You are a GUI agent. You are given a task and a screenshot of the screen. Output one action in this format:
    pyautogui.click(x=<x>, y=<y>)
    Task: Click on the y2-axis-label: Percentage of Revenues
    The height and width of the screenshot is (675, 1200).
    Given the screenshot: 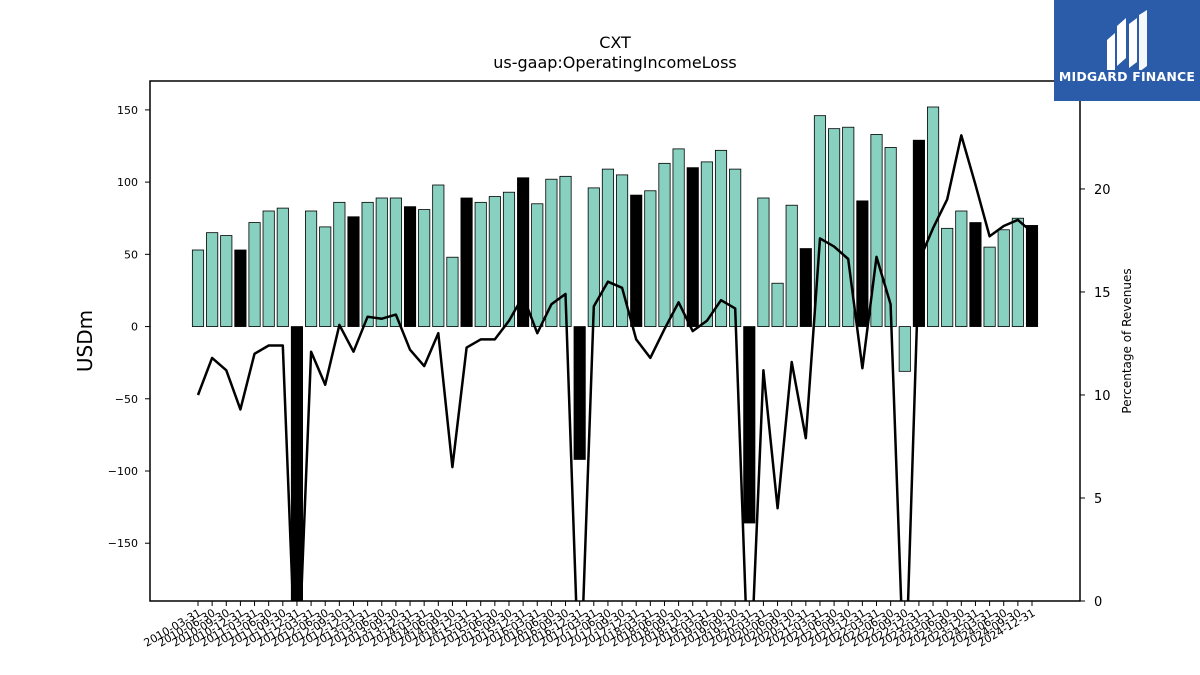 What is the action you would take?
    pyautogui.click(x=1127, y=340)
    